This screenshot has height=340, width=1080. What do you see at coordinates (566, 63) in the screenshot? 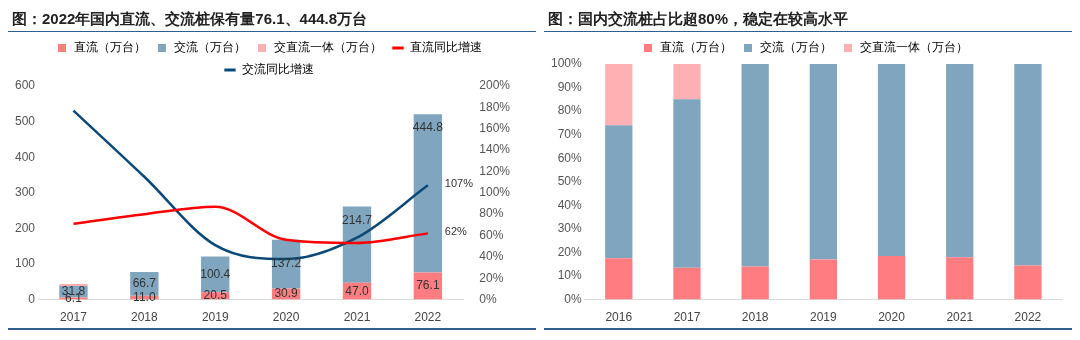
I see `y-tick-label: 100%` at bounding box center [566, 63].